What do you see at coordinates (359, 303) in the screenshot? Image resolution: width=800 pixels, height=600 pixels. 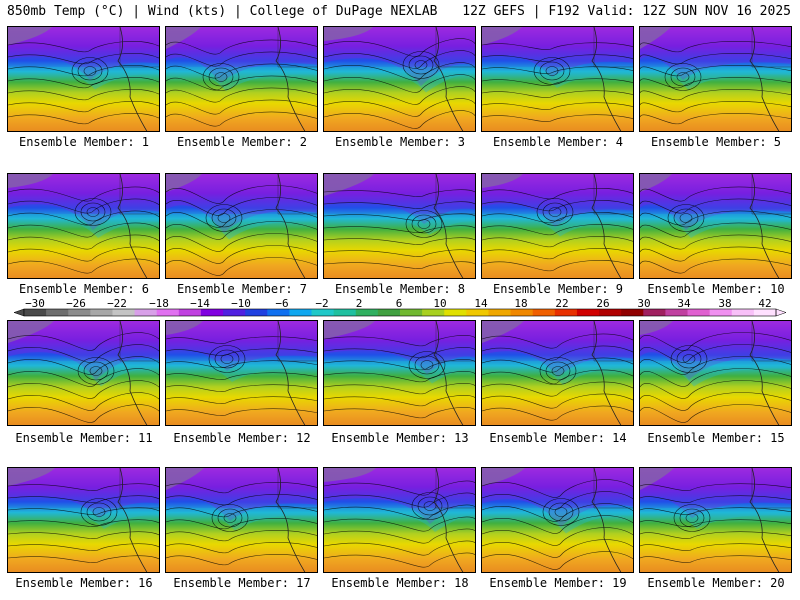 I see `colorbar-tick-label: 2` at bounding box center [359, 303].